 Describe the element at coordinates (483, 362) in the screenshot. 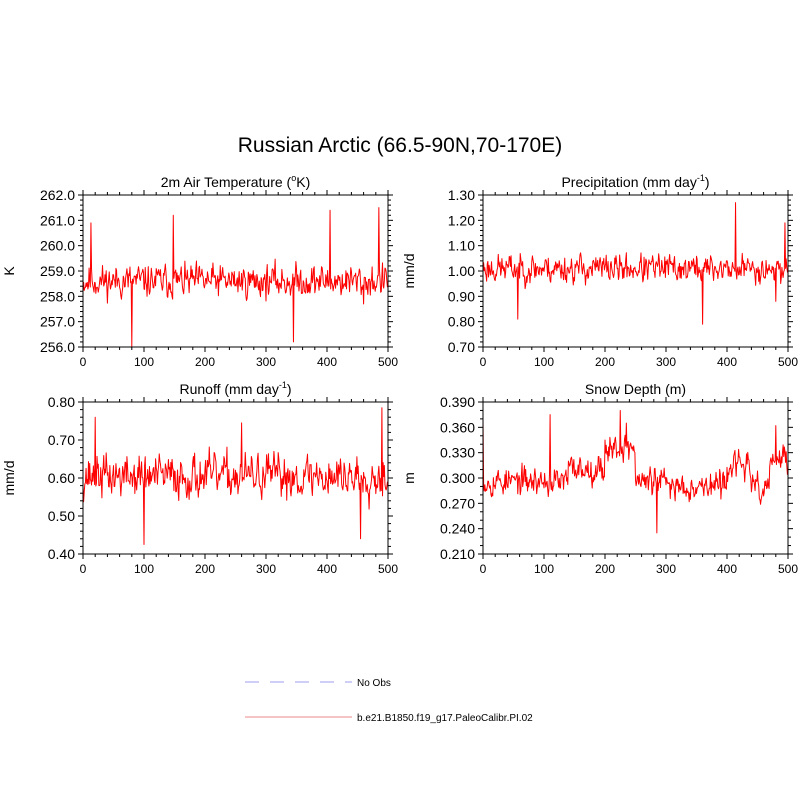

I see `precip-xtick-label: 0` at that location.